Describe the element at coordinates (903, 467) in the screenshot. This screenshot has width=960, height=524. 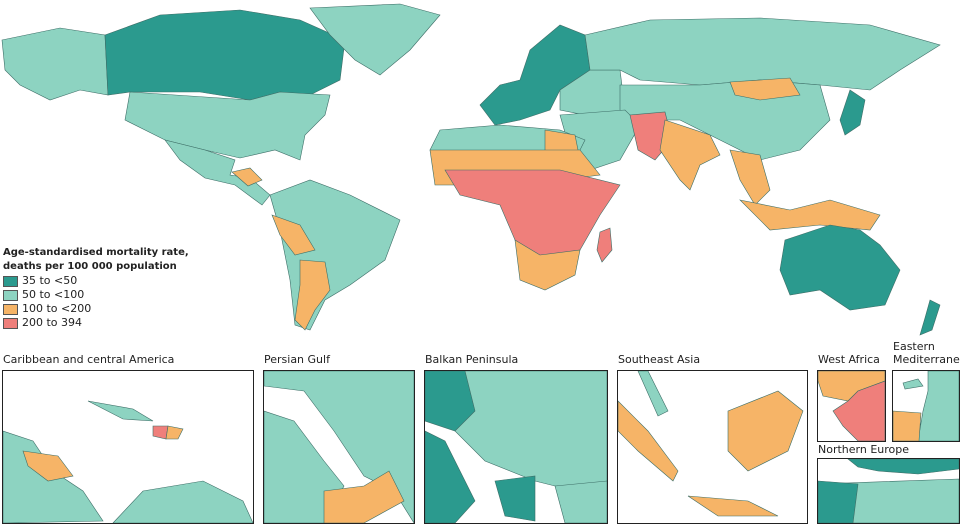
I see `region-scandinavia` at that location.